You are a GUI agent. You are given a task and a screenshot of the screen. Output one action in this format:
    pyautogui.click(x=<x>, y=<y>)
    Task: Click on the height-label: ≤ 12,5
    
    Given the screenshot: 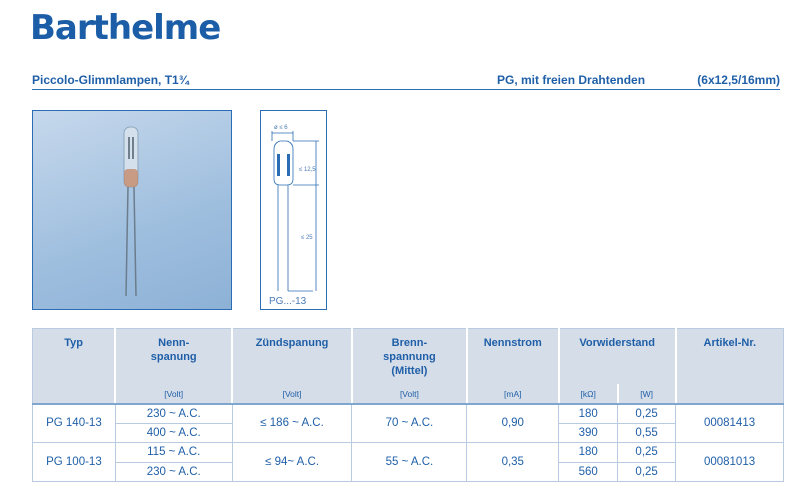 What is the action you would take?
    pyautogui.click(x=307, y=170)
    